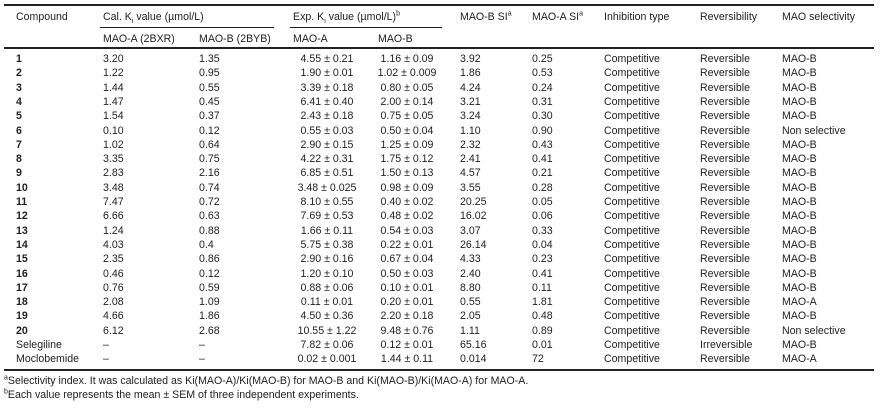  I want to click on exp-mao-b-cell: 1.44 ± 0.11, so click(407, 359).